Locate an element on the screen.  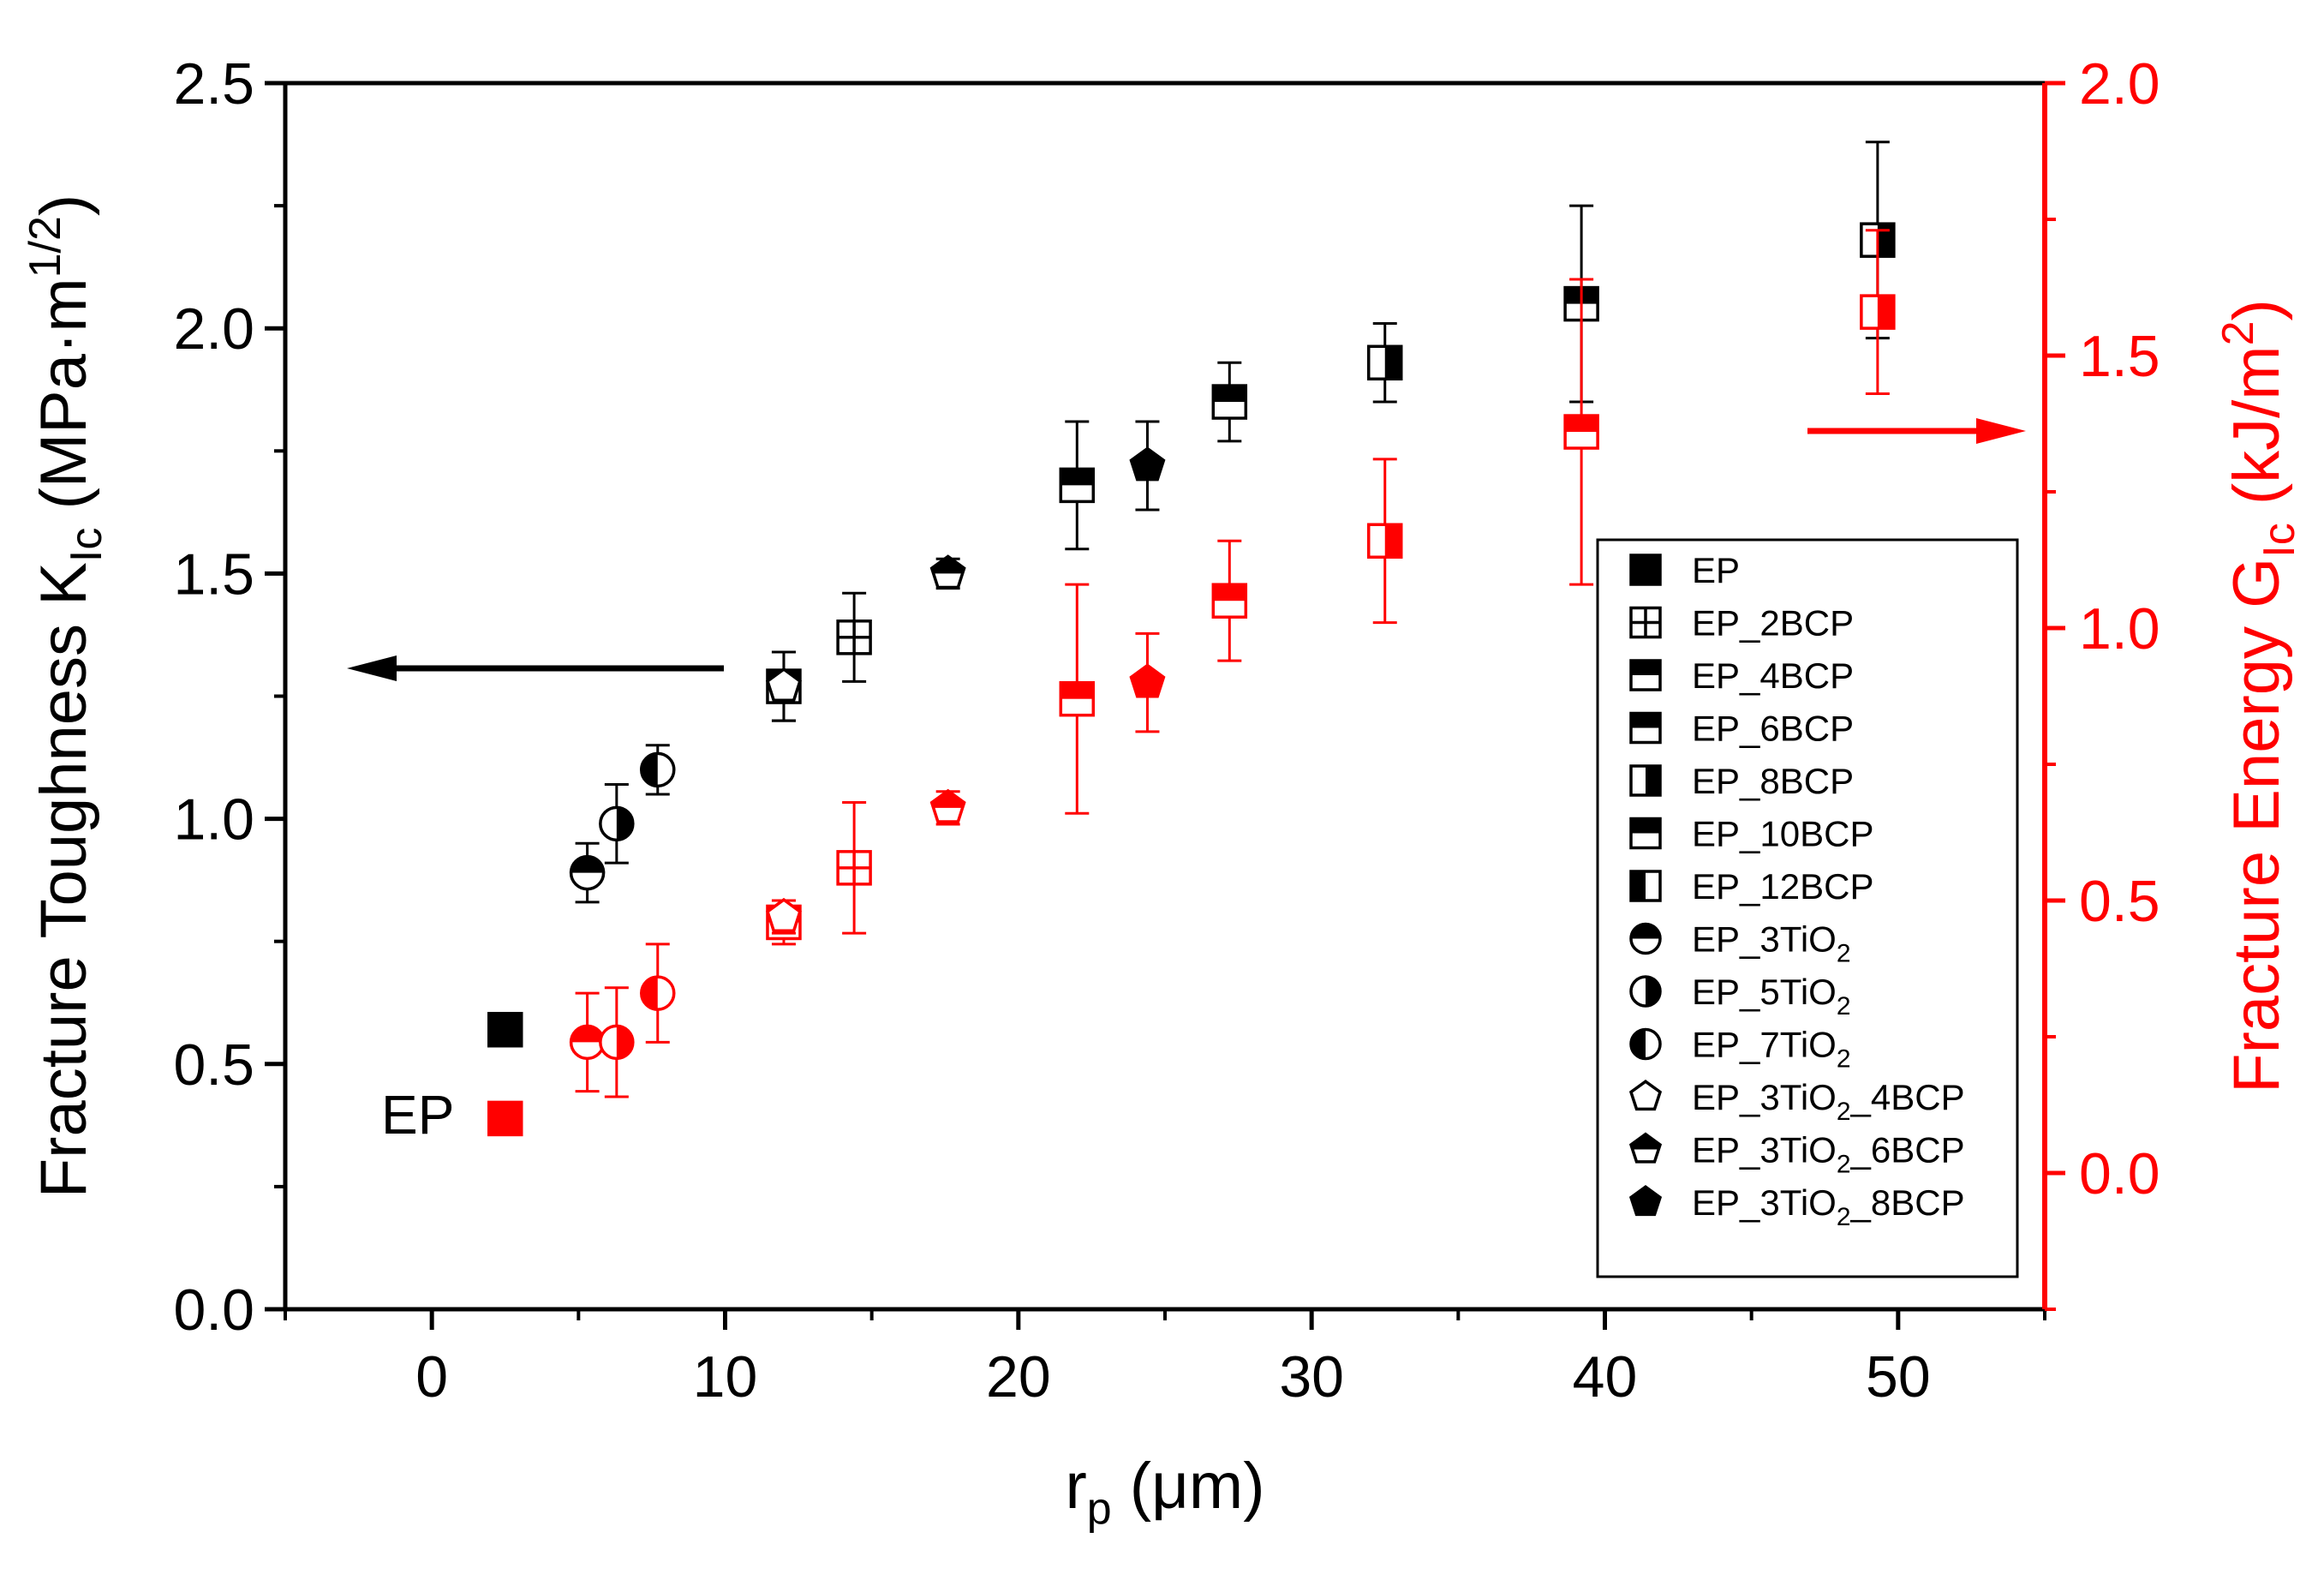
legend-label: EP is located at coordinates (1716, 570).